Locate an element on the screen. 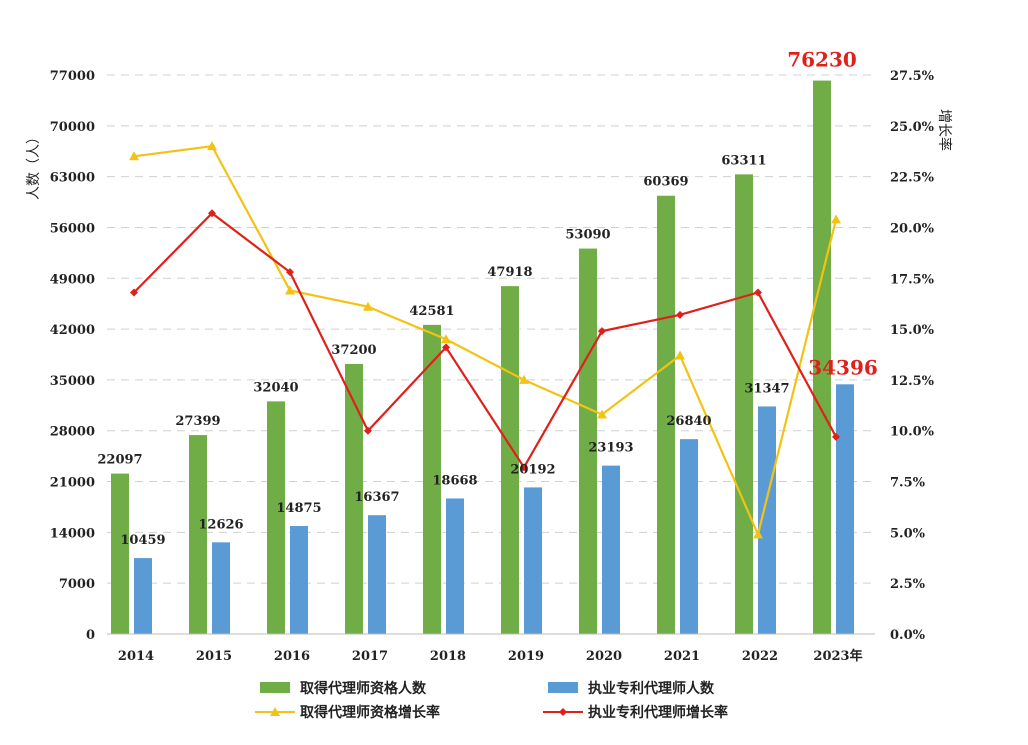  x-tick-label: 2020 is located at coordinates (604, 656).